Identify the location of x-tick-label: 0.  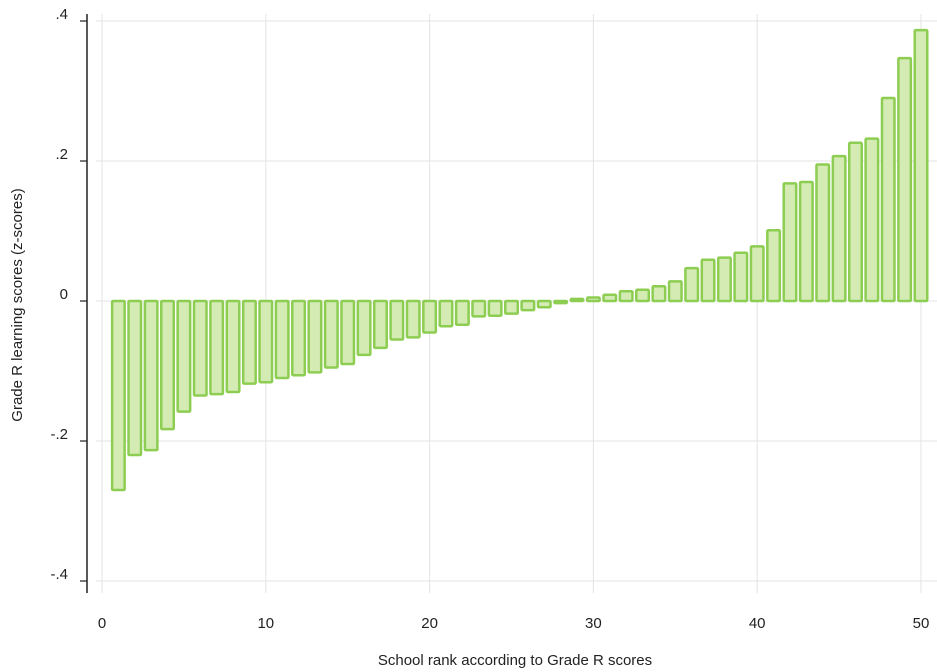
(102, 623).